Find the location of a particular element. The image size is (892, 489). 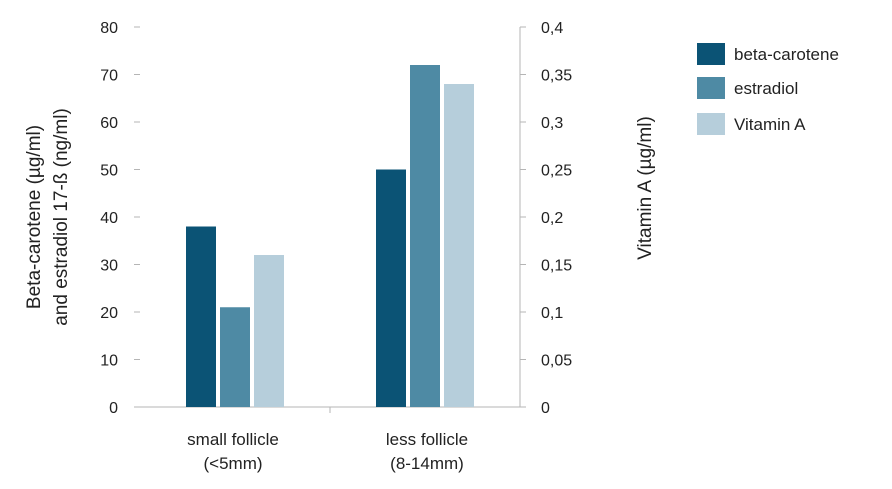

y-right-tick-label: 0,25 is located at coordinates (556, 171).